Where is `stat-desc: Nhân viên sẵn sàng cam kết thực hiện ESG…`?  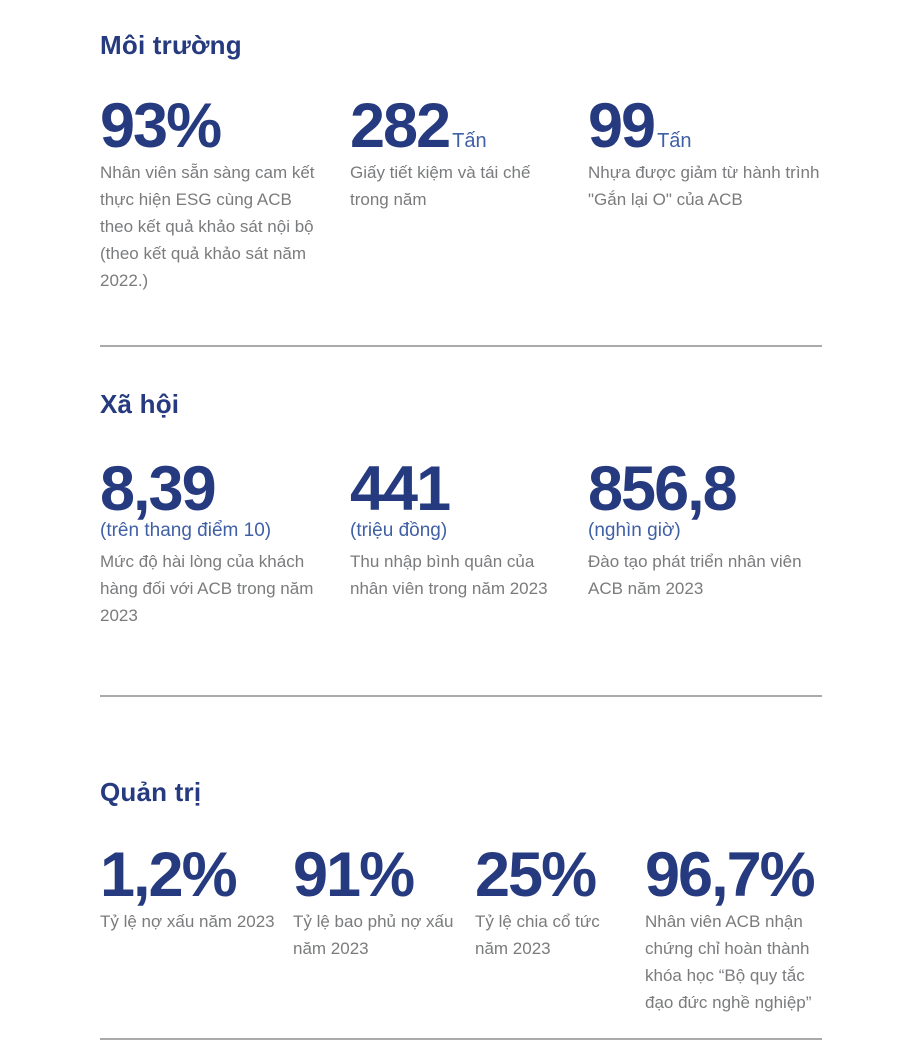
stat-desc: Nhân viên sẵn sàng cam kết thực hiện ESG… is located at coordinates (207, 226).